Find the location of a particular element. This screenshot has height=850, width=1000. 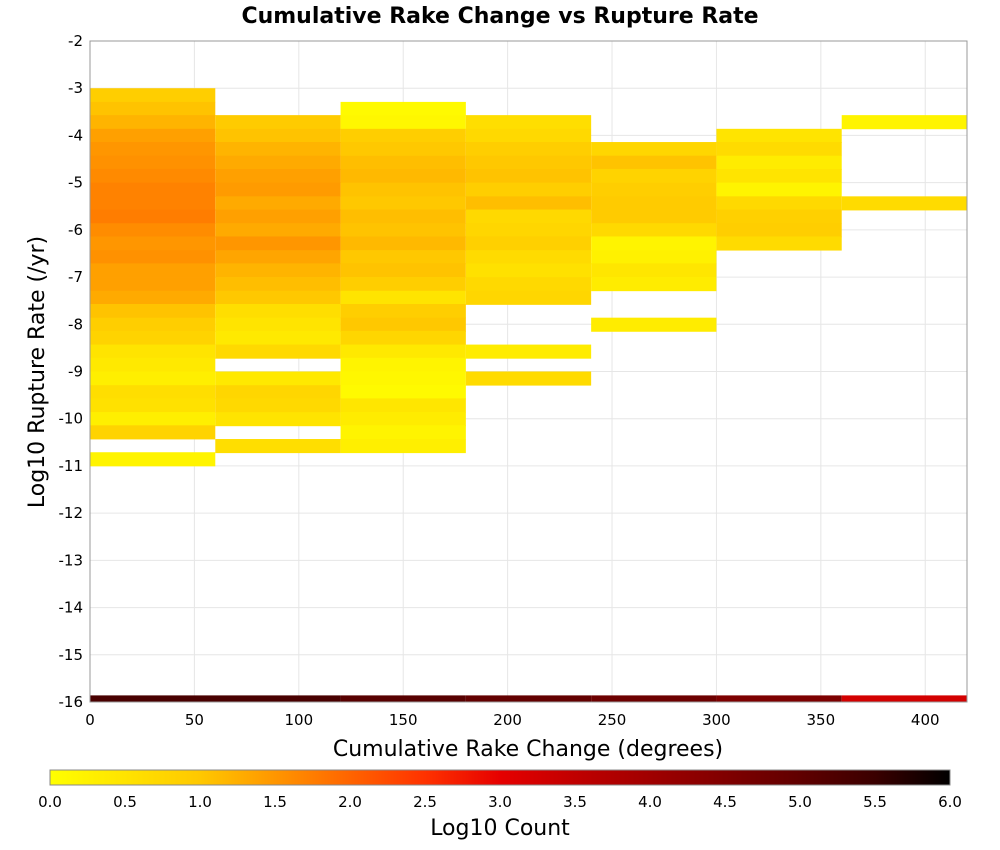

colorbar-tick-label: 0.5 is located at coordinates (125, 802).